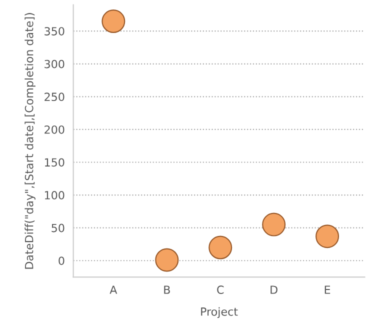 The width and height of the screenshot is (376, 324). I want to click on y-tick-label: 50, so click(58, 228).